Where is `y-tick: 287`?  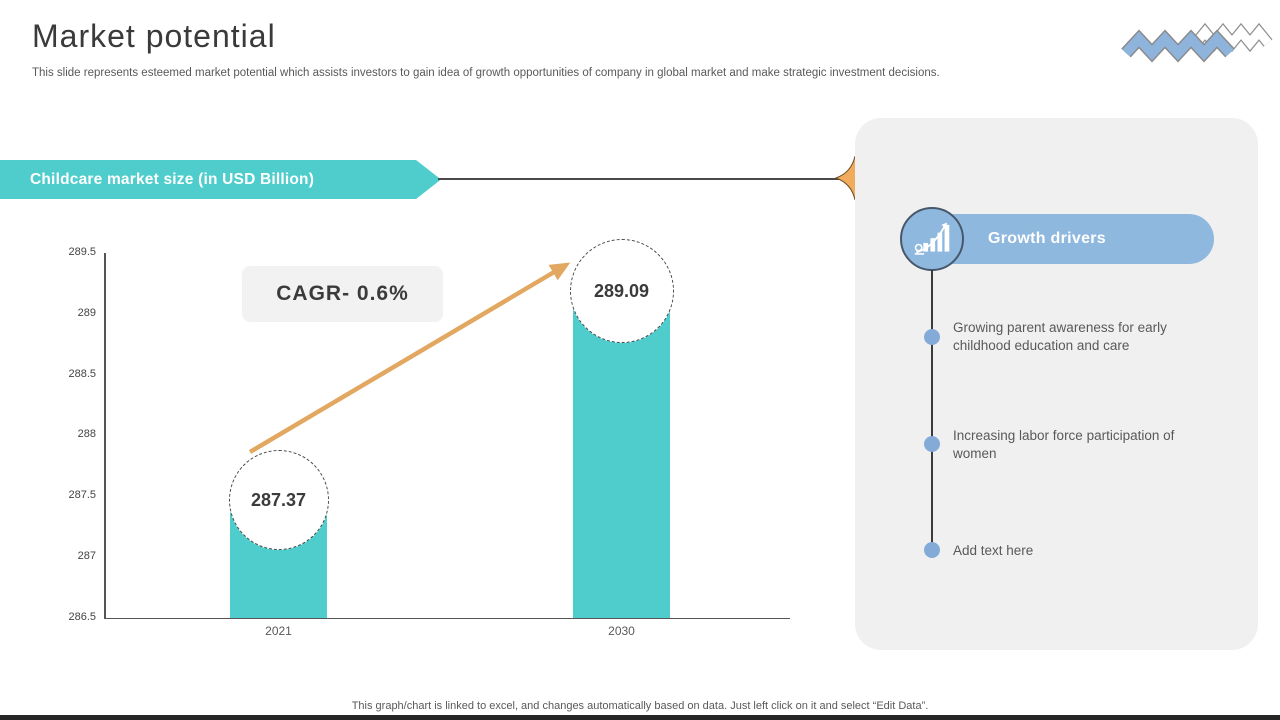
y-tick: 287 is located at coordinates (86, 556).